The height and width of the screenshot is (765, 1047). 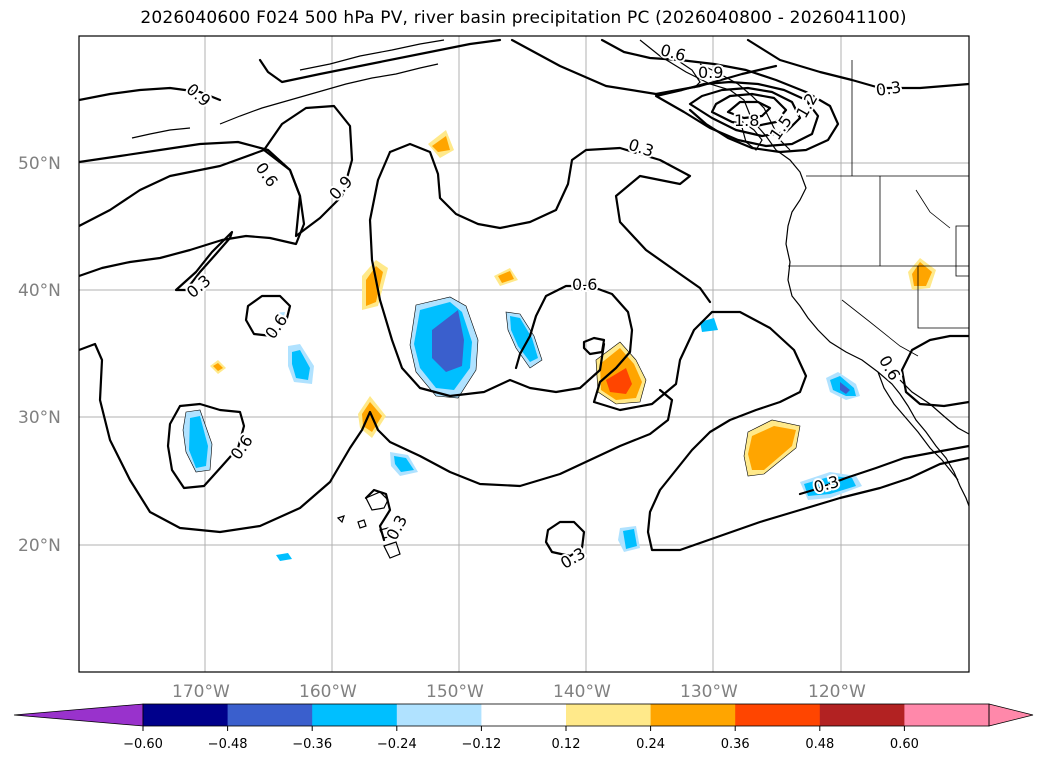 What do you see at coordinates (39, 355) in the screenshot?
I see `latitude-labels: 50°N 40°N 30°N 20°N` at bounding box center [39, 355].